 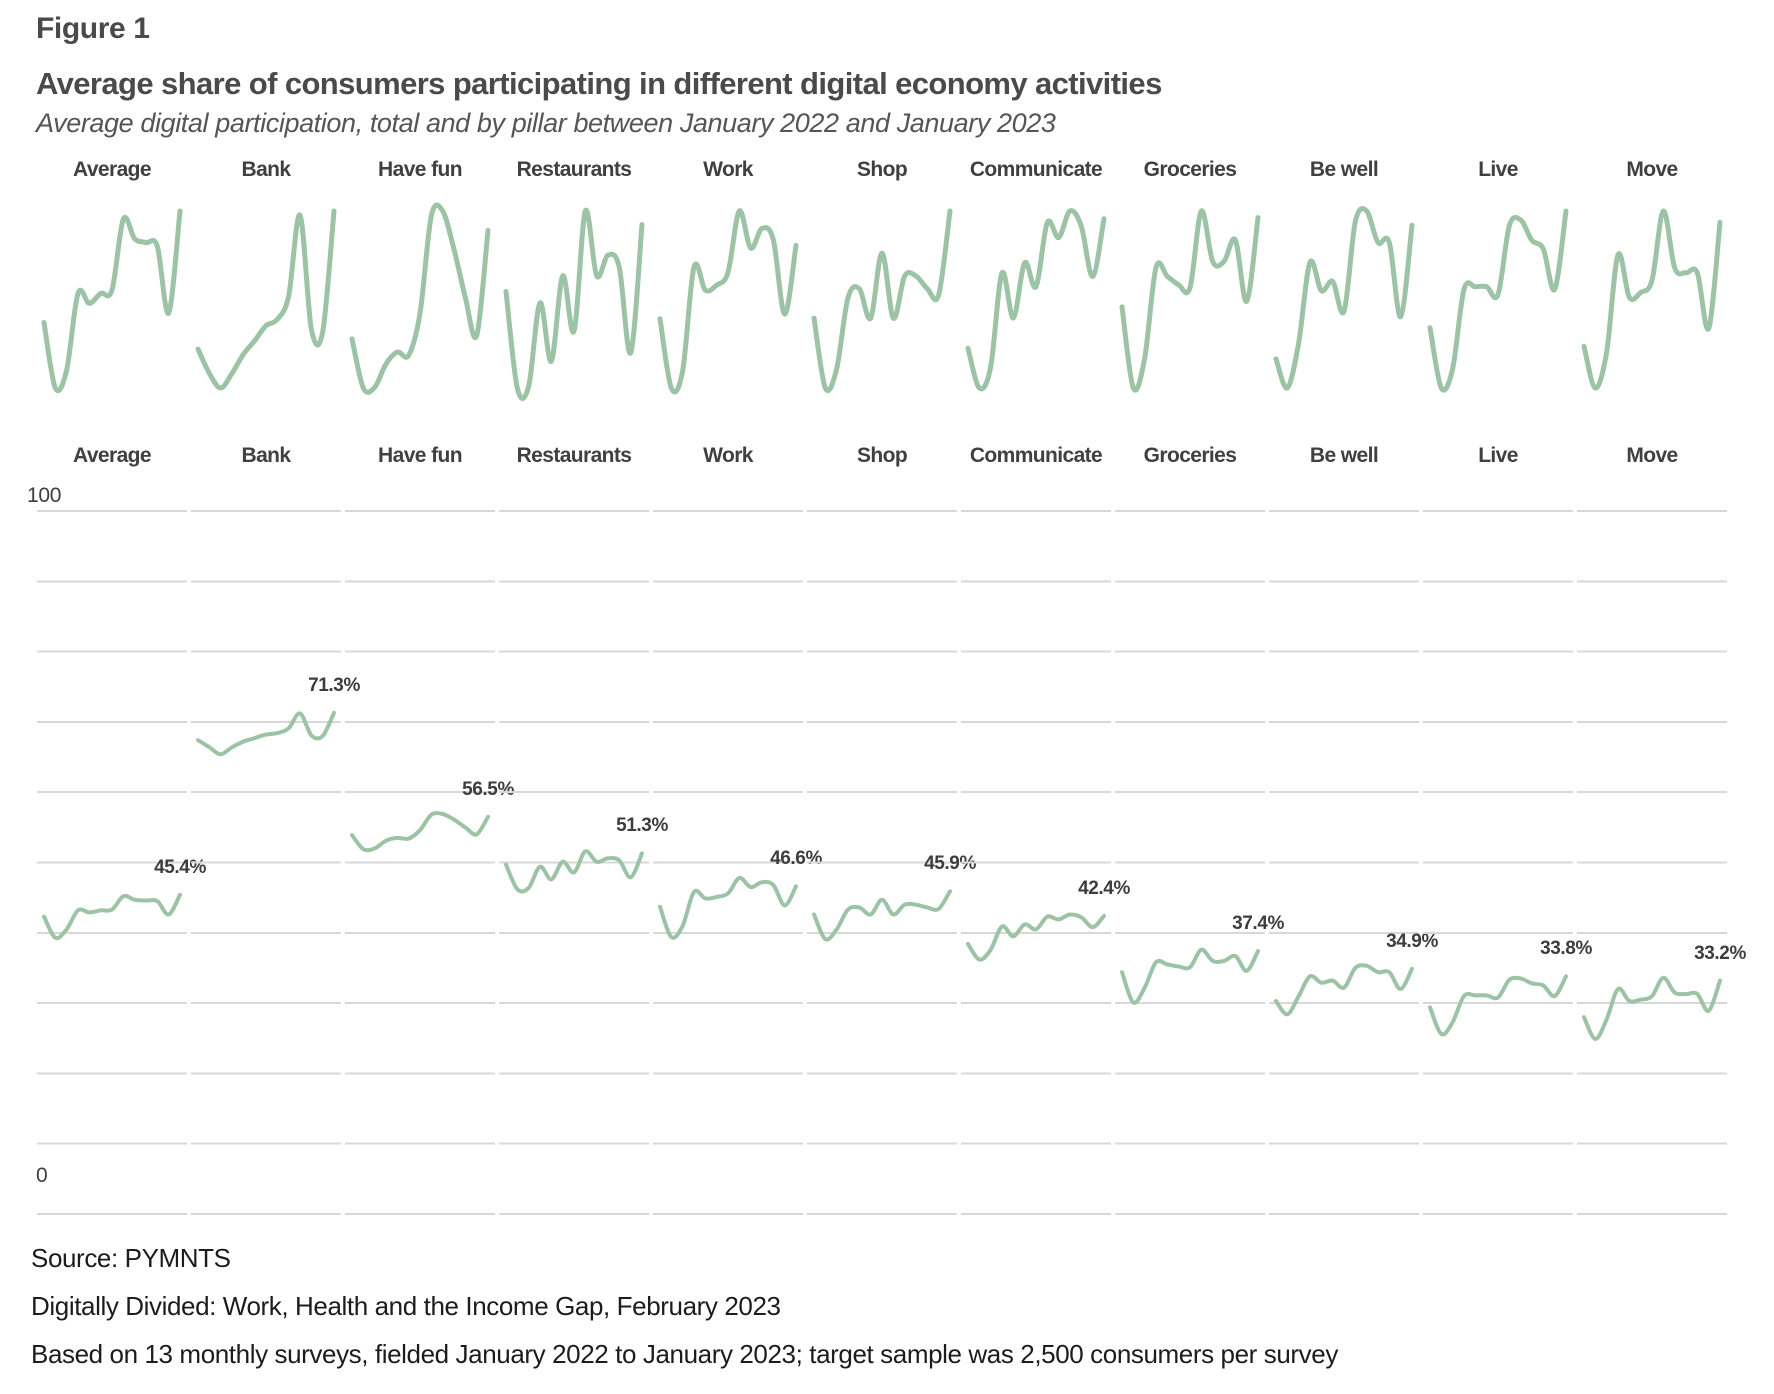 I want to click on chart-panel-shop: 45.9%, so click(x=891, y=863).